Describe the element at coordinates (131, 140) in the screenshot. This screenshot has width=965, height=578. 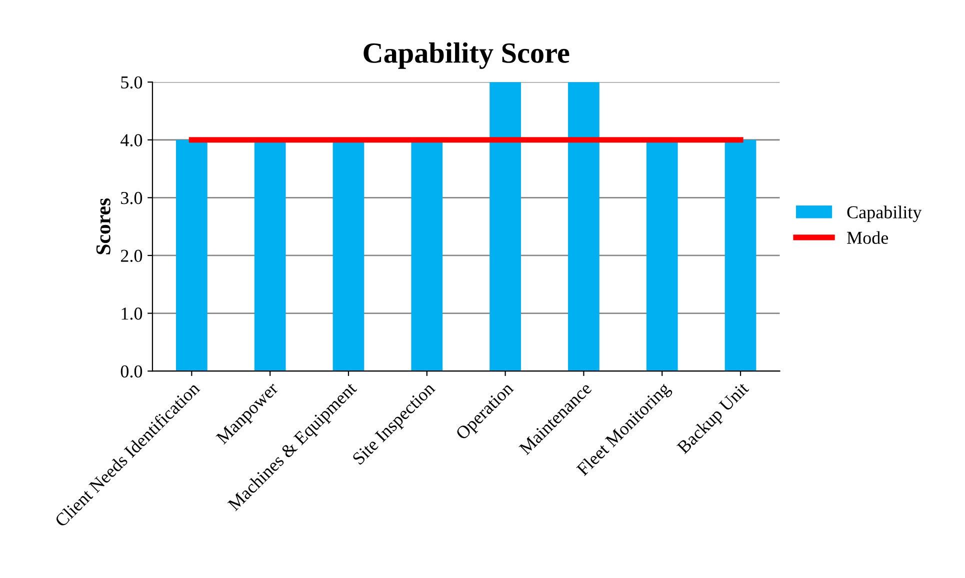
I see `y-tick-label: 4.0` at that location.